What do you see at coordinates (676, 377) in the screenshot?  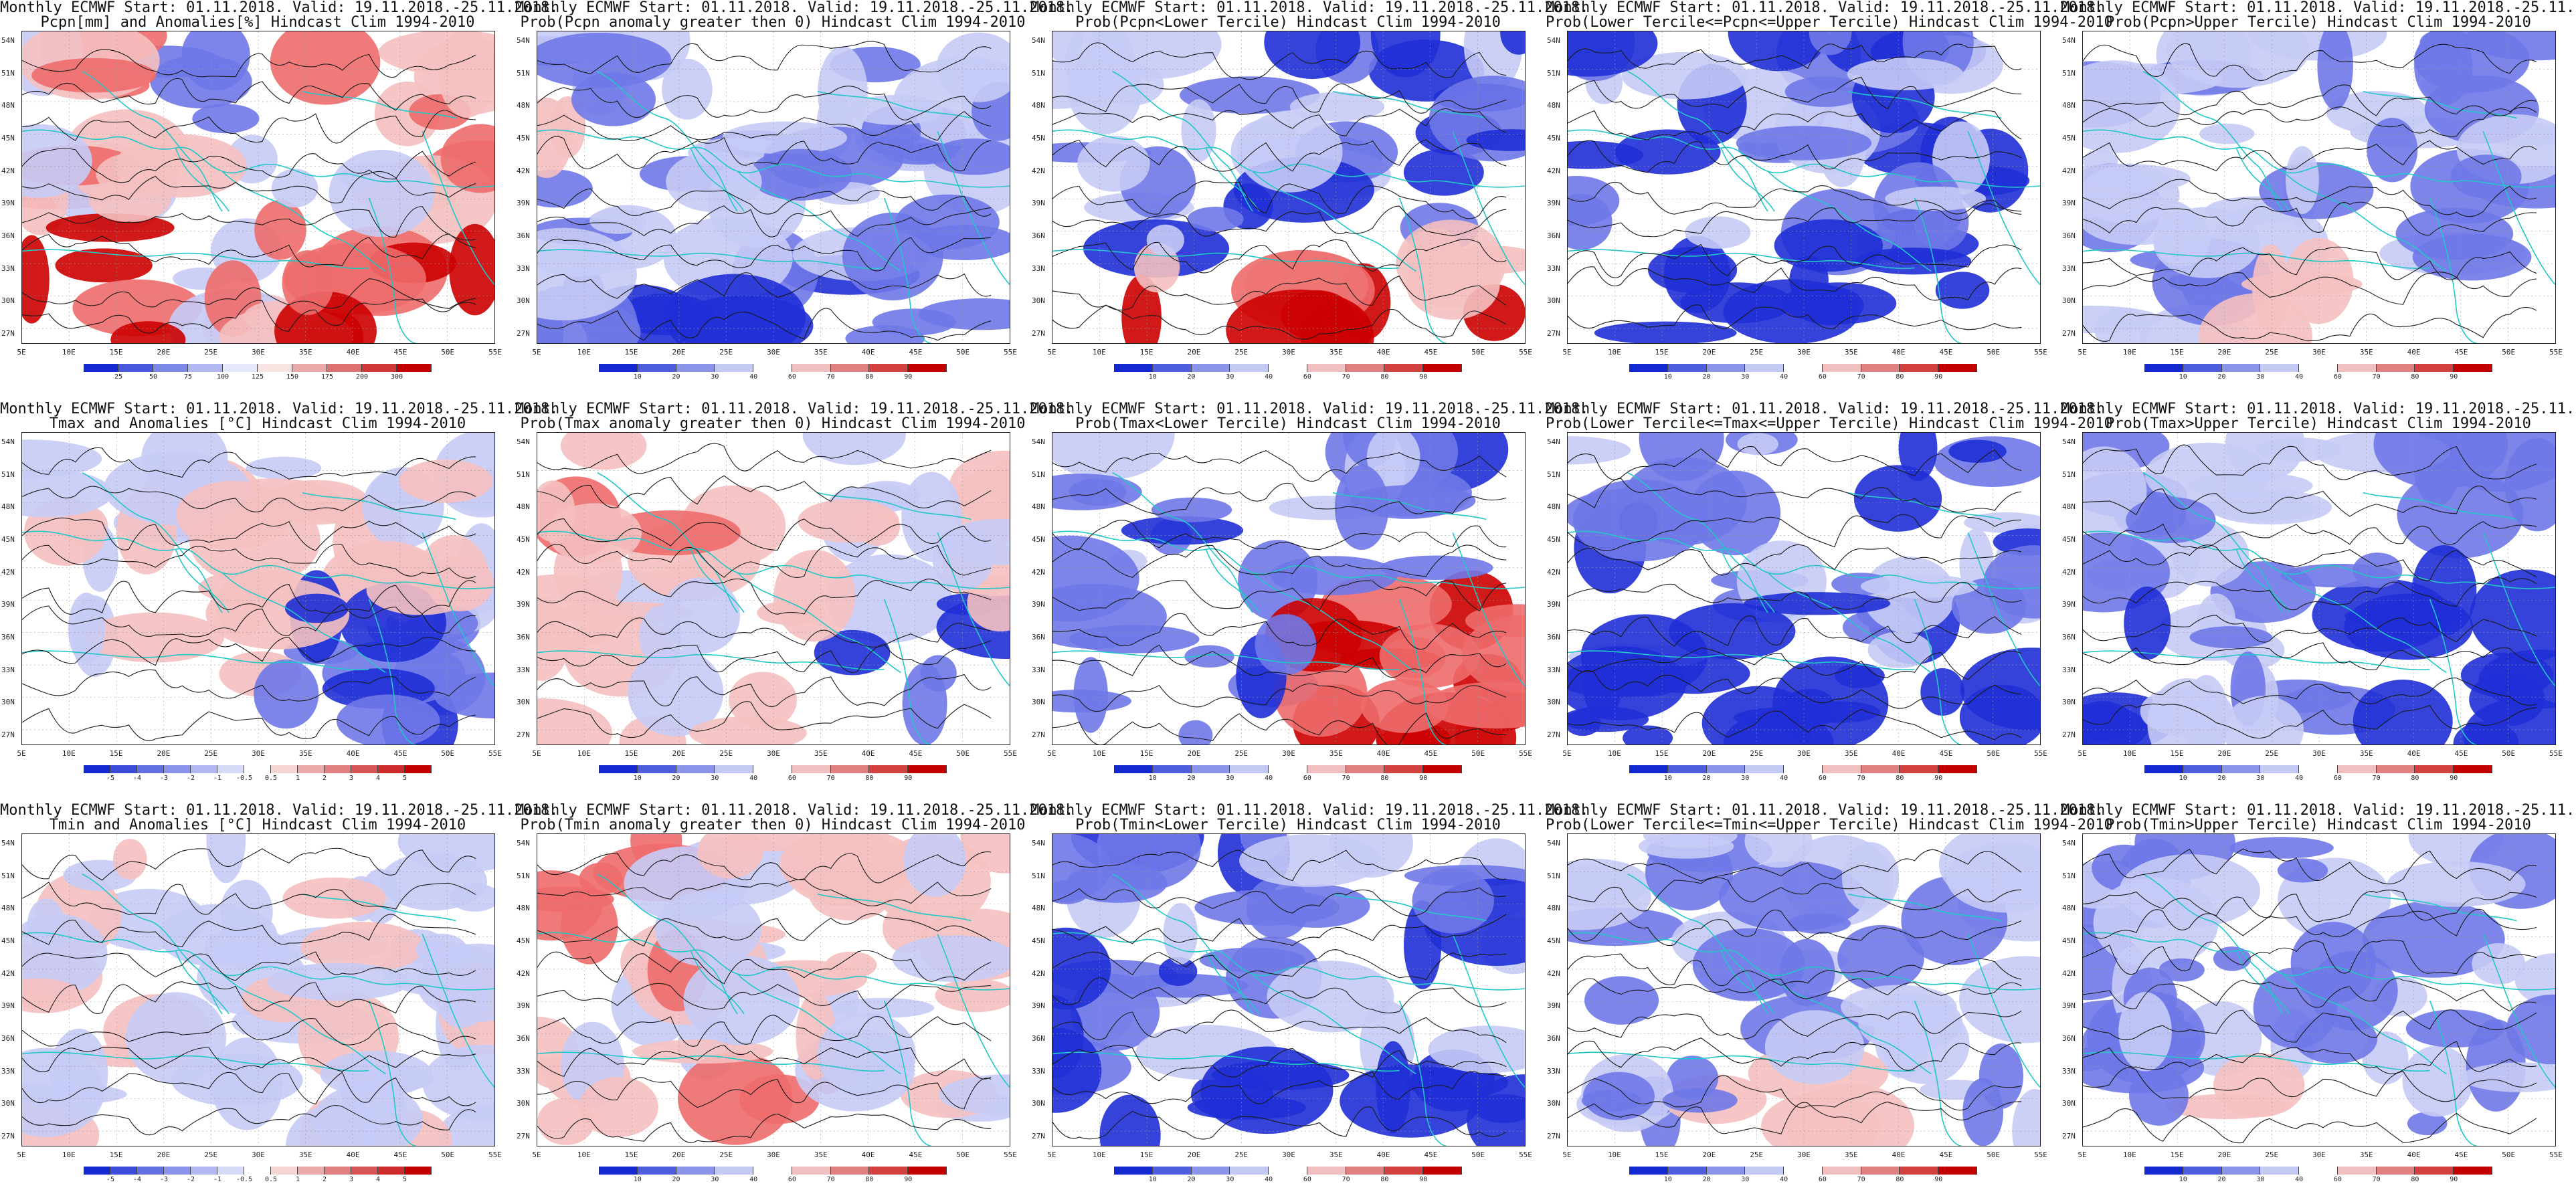 I see `colorbar-tick-label: 20` at bounding box center [676, 377].